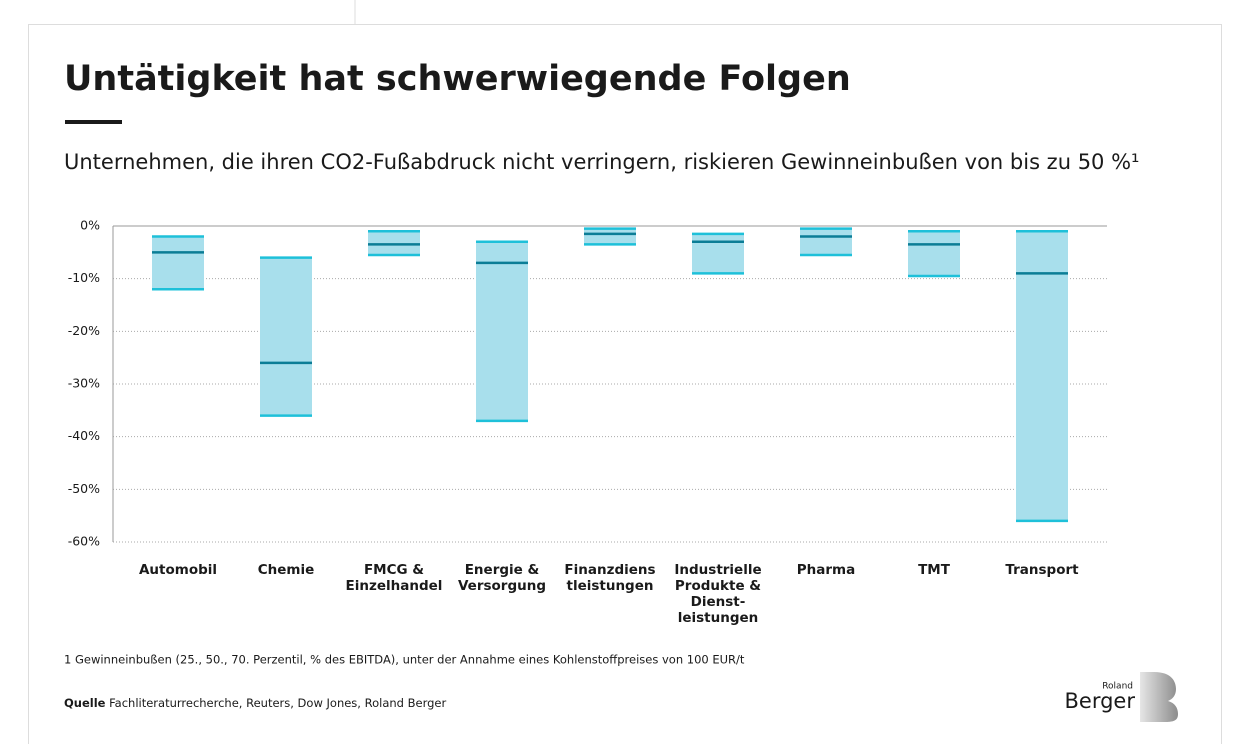  I want to click on x-tick-label: Pharma, so click(826, 570).